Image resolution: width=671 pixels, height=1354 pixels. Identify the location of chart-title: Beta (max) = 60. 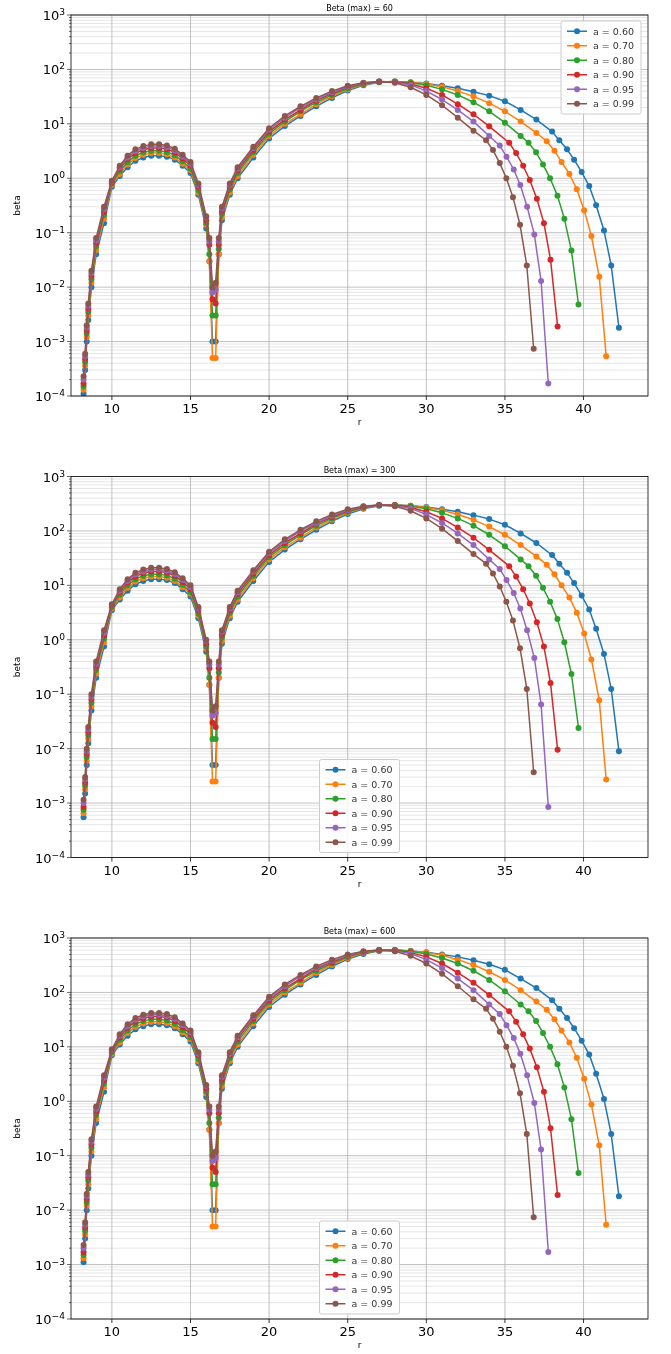
(359, 8).